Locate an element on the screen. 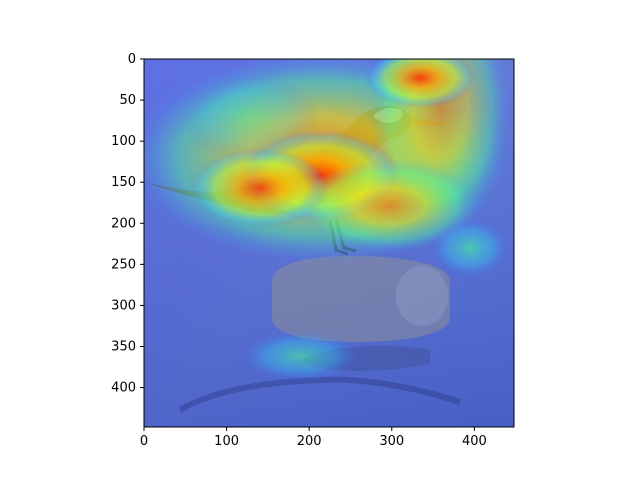 The width and height of the screenshot is (640, 480). x-tick-label: 0 is located at coordinates (144, 441).